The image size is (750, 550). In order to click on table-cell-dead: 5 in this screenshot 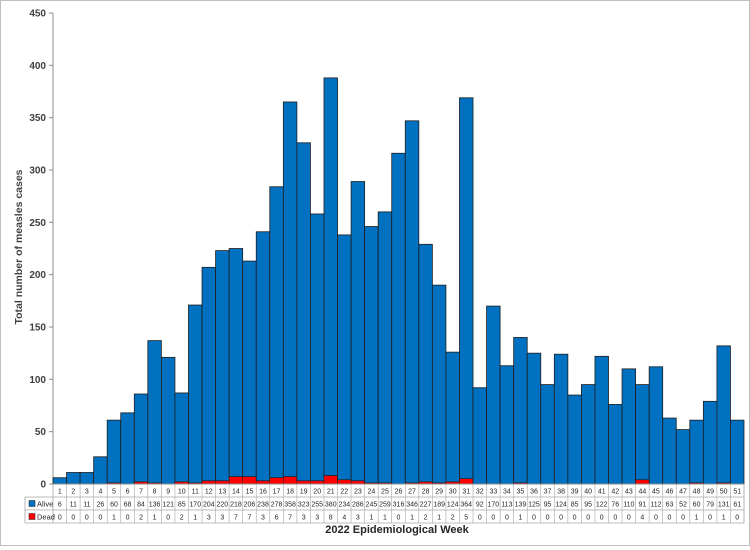, I will do `click(466, 518)`.